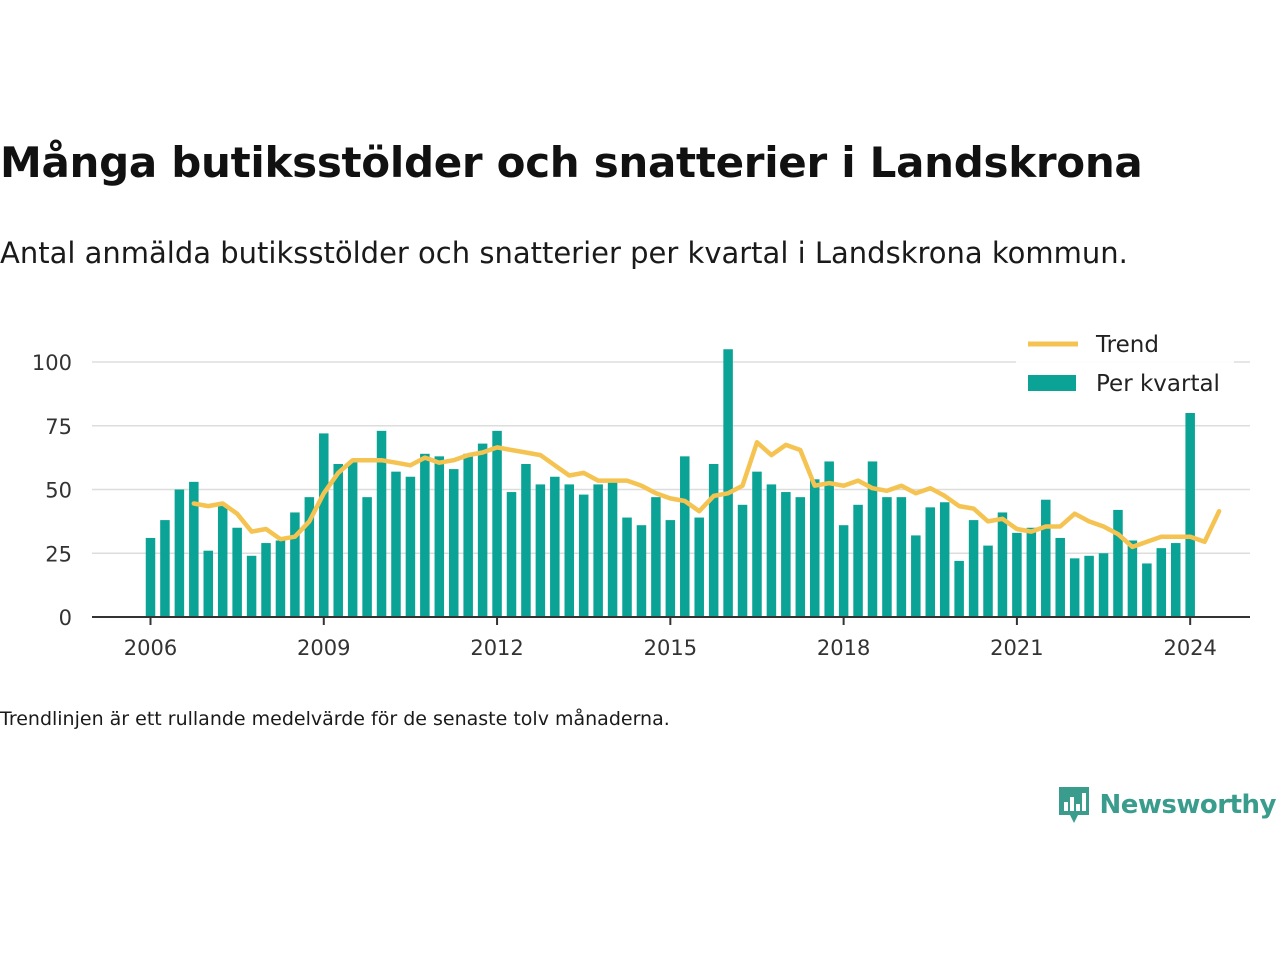 The width and height of the screenshot is (1280, 960). Describe the element at coordinates (1127, 345) in the screenshot. I see `legend-trend-label: Trend` at that location.